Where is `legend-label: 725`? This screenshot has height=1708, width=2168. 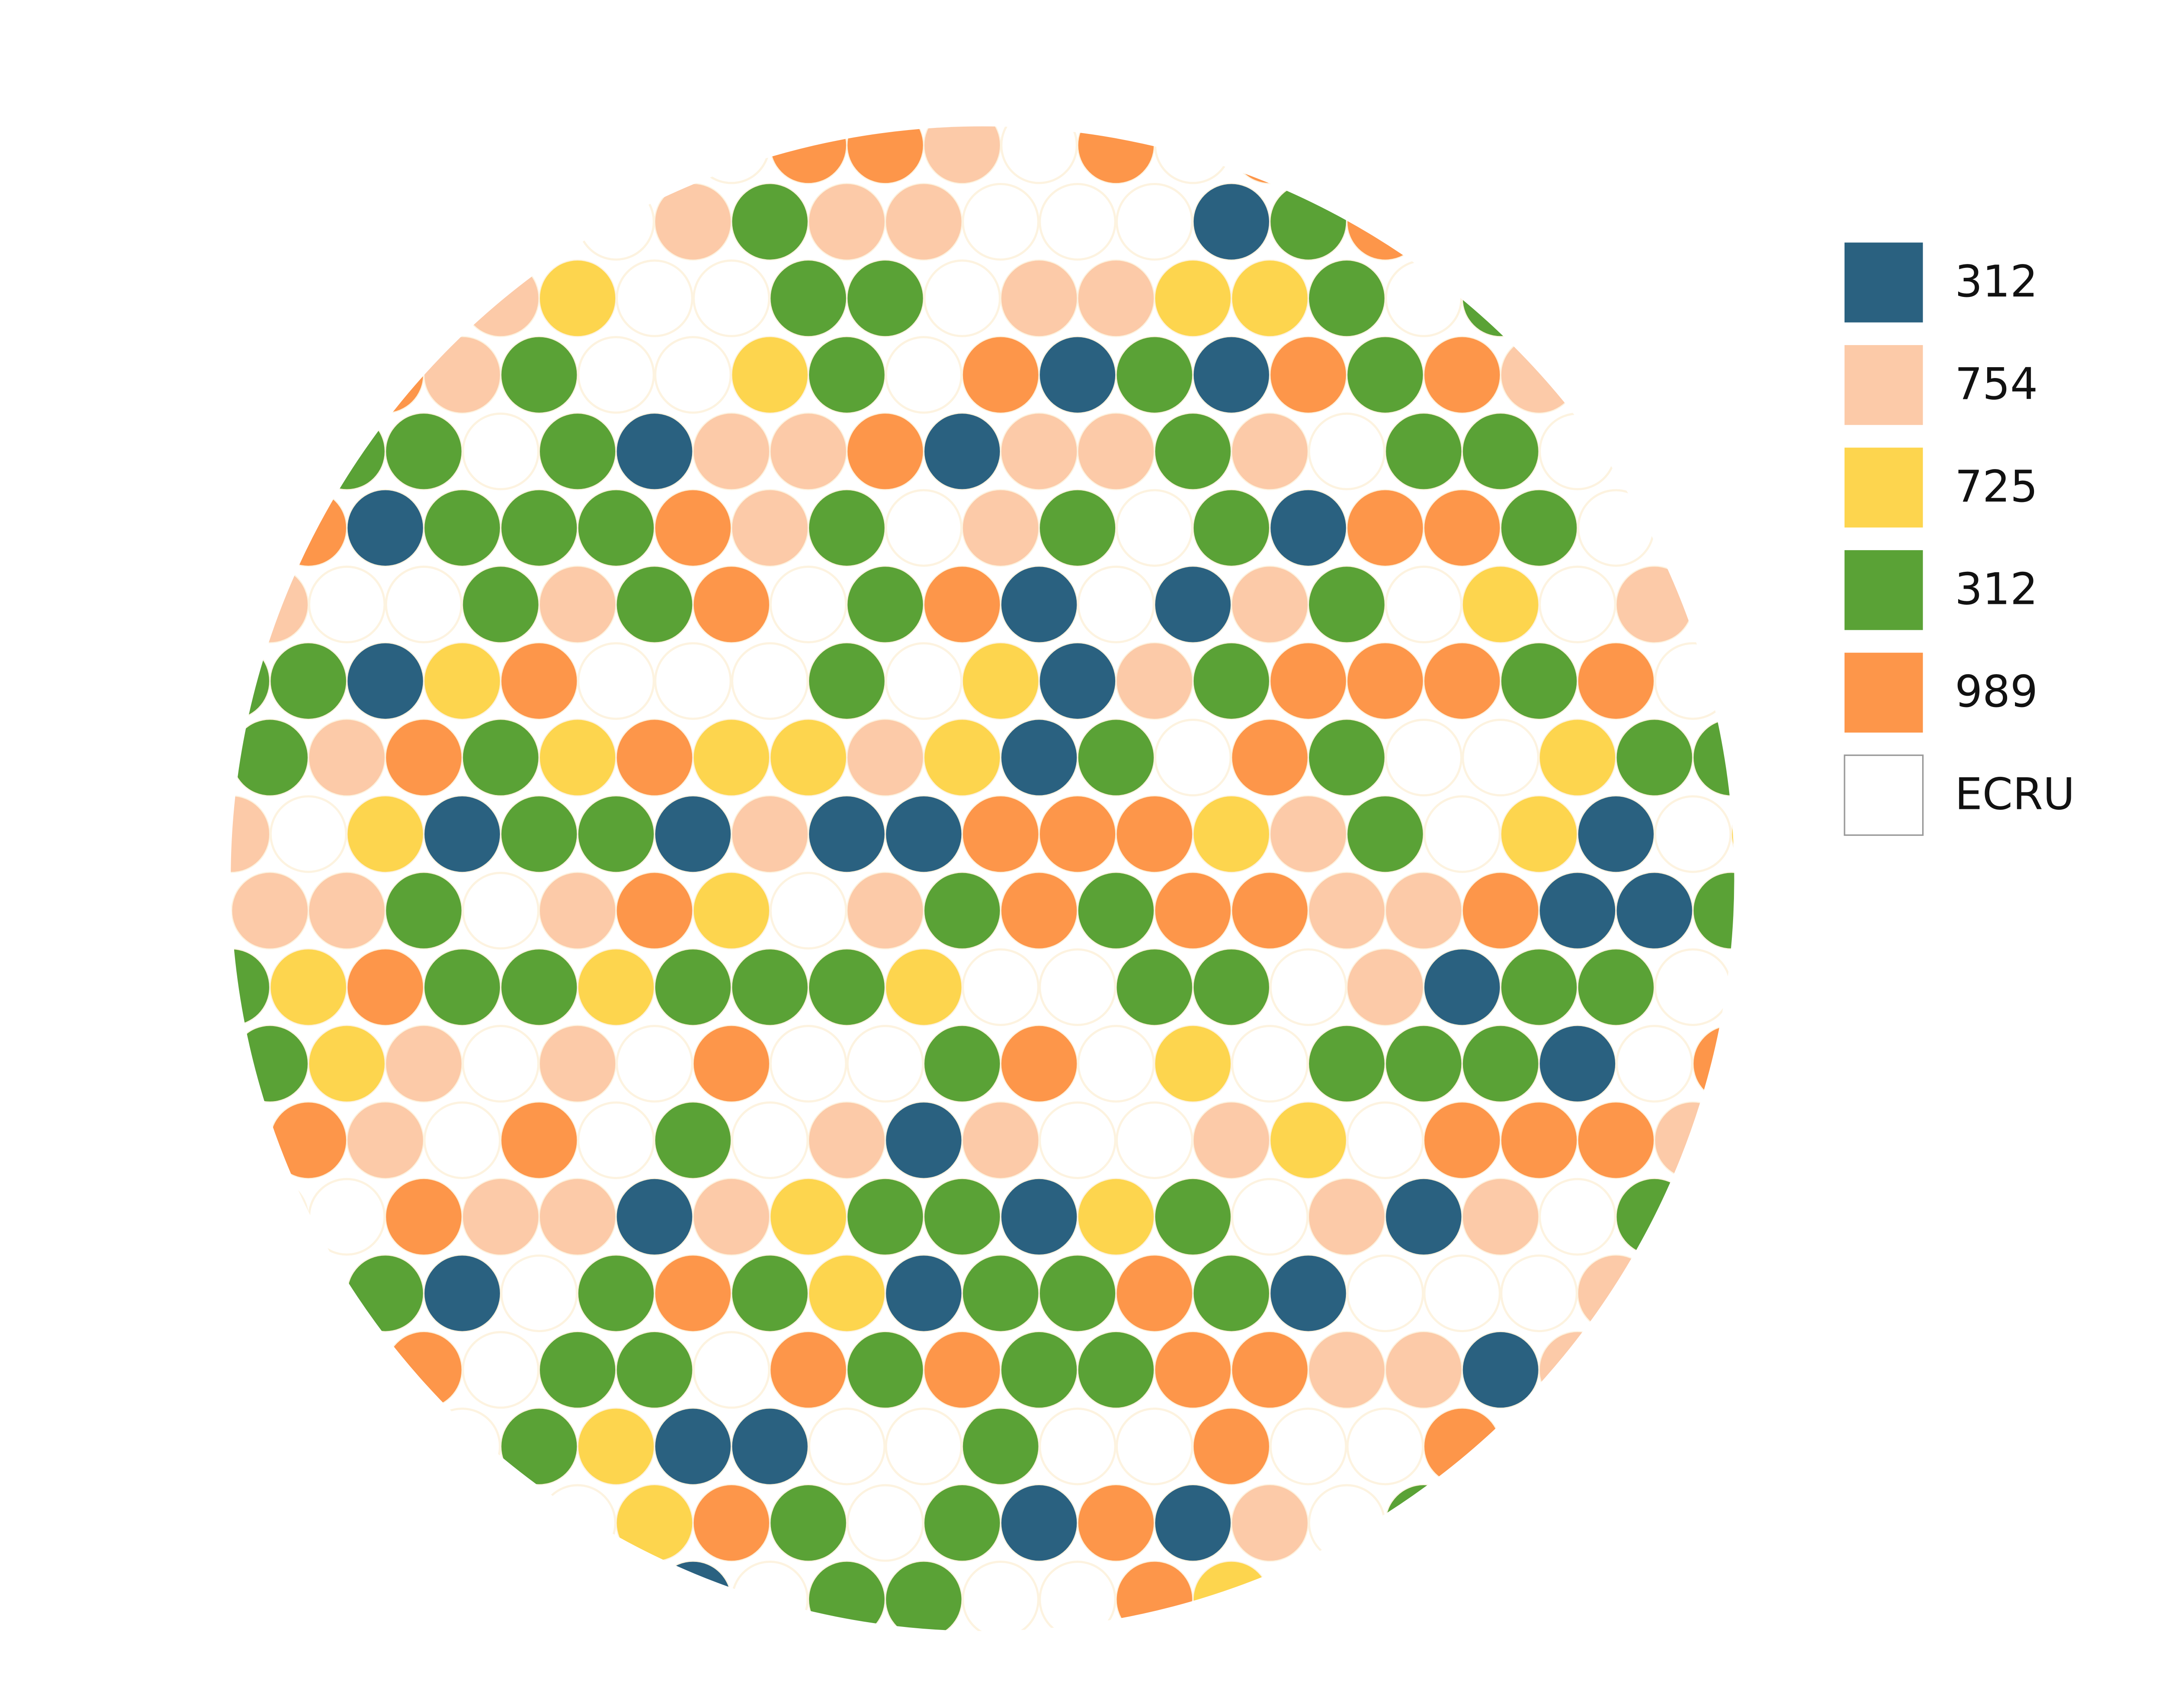
legend-label: 725 is located at coordinates (1996, 486).